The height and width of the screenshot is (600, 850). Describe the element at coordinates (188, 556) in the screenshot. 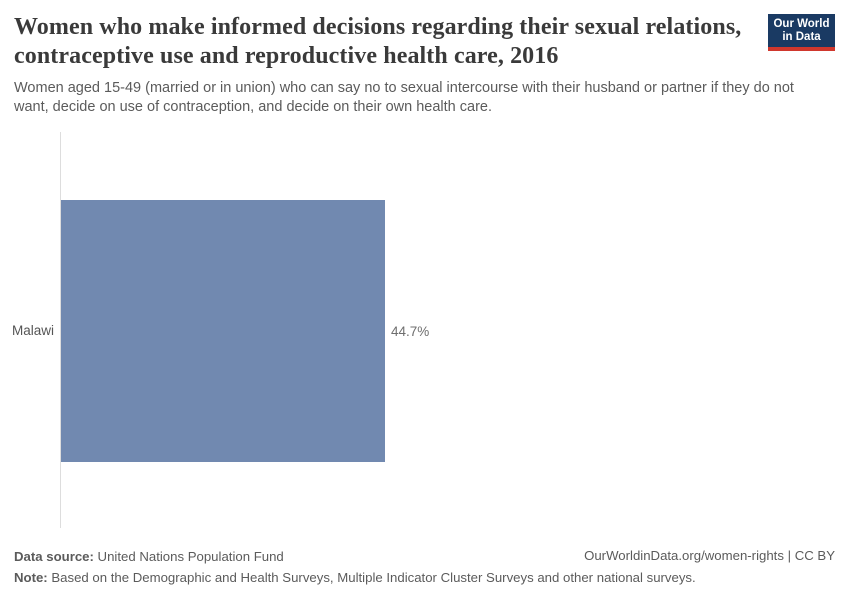

I see `data-source-value: United Nations Population Fund` at that location.